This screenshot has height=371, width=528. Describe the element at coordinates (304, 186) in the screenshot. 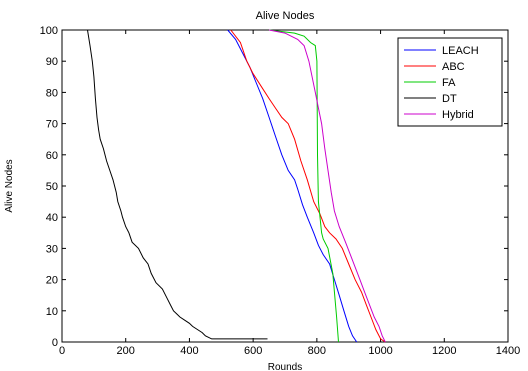

I see `series-line-fa` at that location.